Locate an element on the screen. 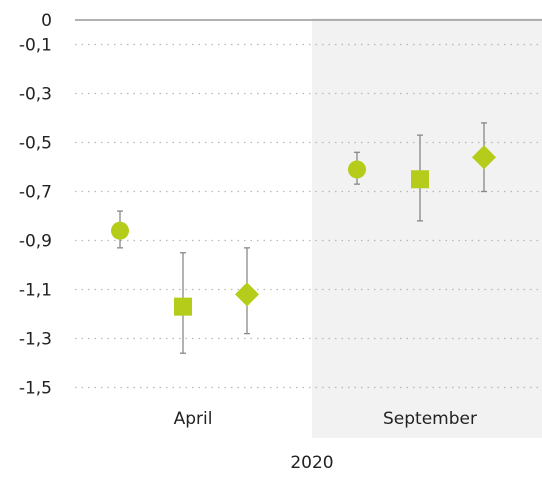 This screenshot has width=542, height=479. y-tick-label: -1,5 is located at coordinates (35, 389).